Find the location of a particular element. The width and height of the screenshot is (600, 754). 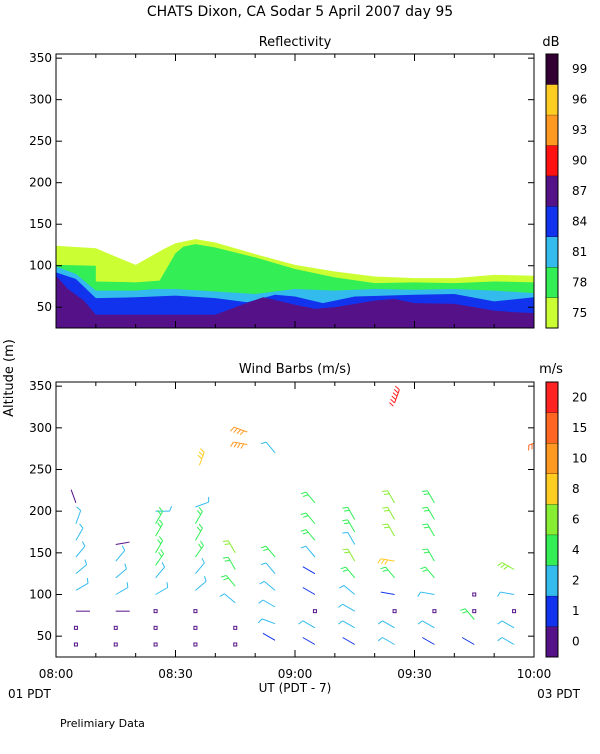

wind-colorbar-label: 2 is located at coordinates (576, 581).